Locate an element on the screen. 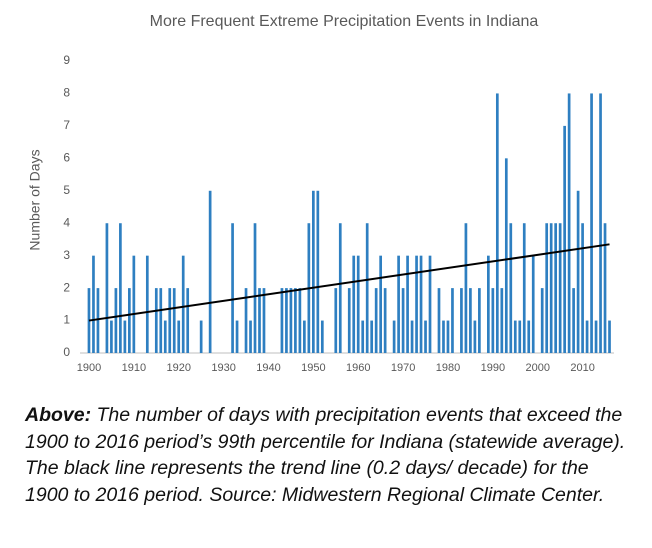 The width and height of the screenshot is (652, 548). x-tick-label: 1930 is located at coordinates (223, 368).